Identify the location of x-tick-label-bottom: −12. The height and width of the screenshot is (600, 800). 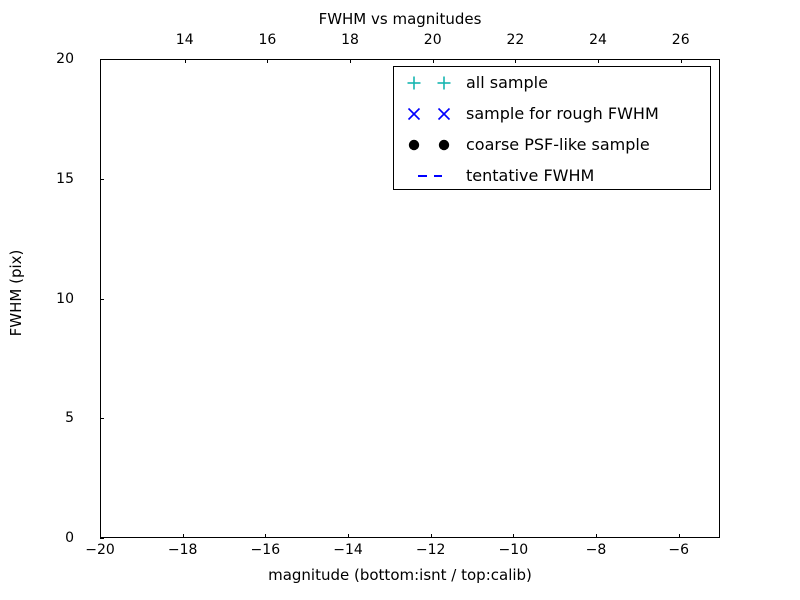
(430, 550).